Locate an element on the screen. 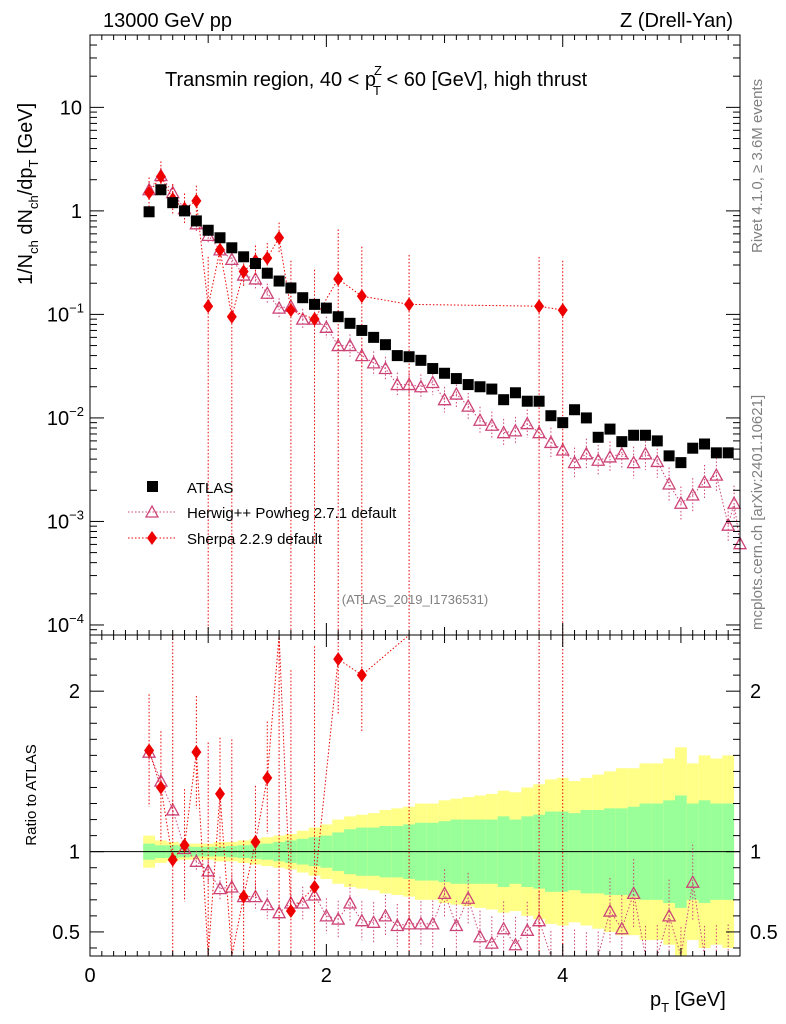 The image size is (786, 1024). legend-sherpa-label: Sherpa 2.2.9 default is located at coordinates (255, 539).